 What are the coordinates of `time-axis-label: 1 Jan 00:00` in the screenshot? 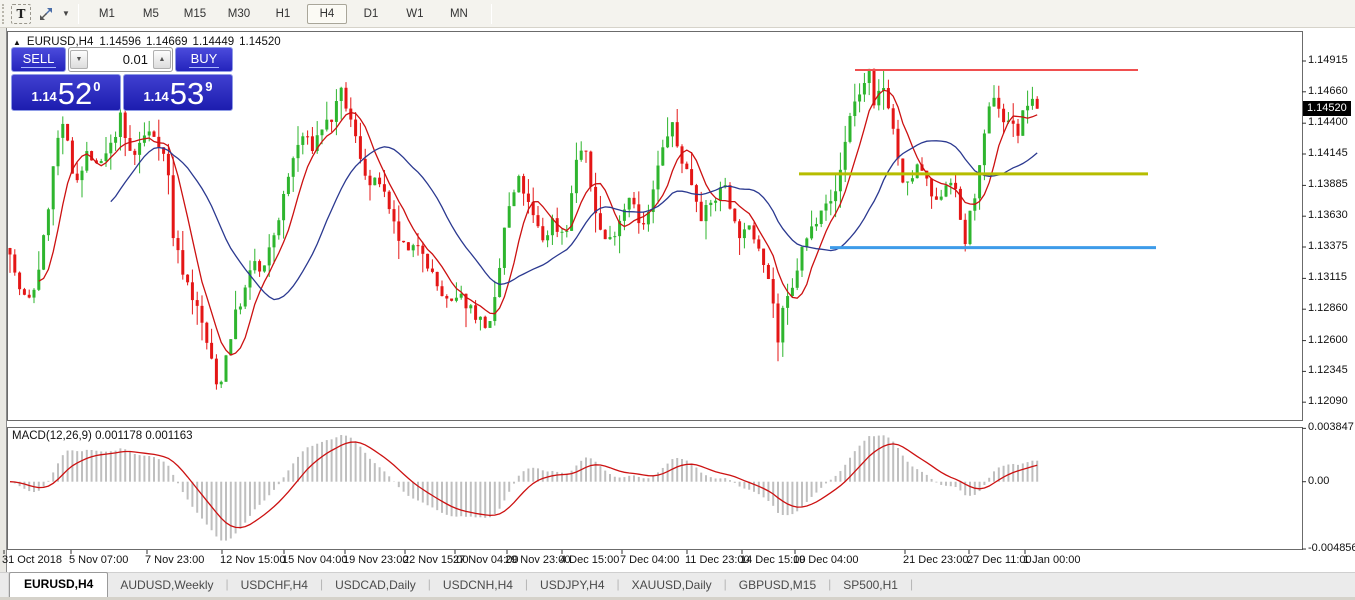 It's located at (1052, 560).